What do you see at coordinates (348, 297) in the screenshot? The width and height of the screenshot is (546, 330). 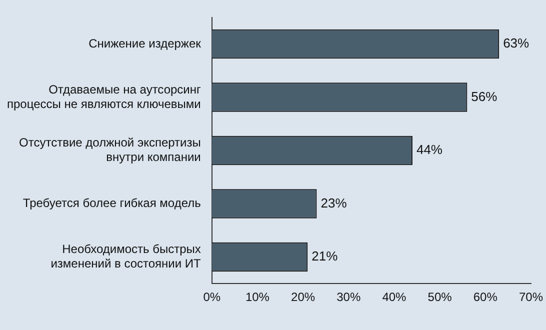 I see `x-tick-label: 30%` at bounding box center [348, 297].